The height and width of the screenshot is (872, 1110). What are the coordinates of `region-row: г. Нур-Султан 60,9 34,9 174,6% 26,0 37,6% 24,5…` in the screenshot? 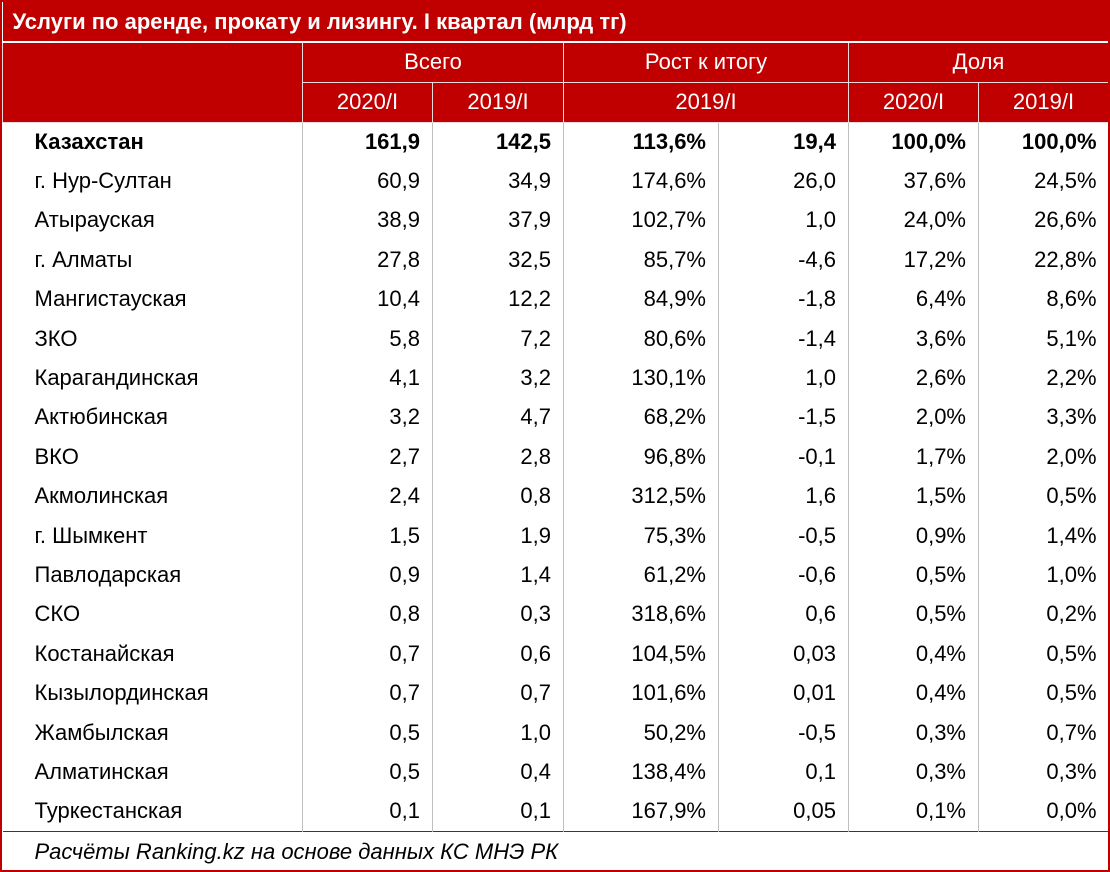 It's located at (555, 181).